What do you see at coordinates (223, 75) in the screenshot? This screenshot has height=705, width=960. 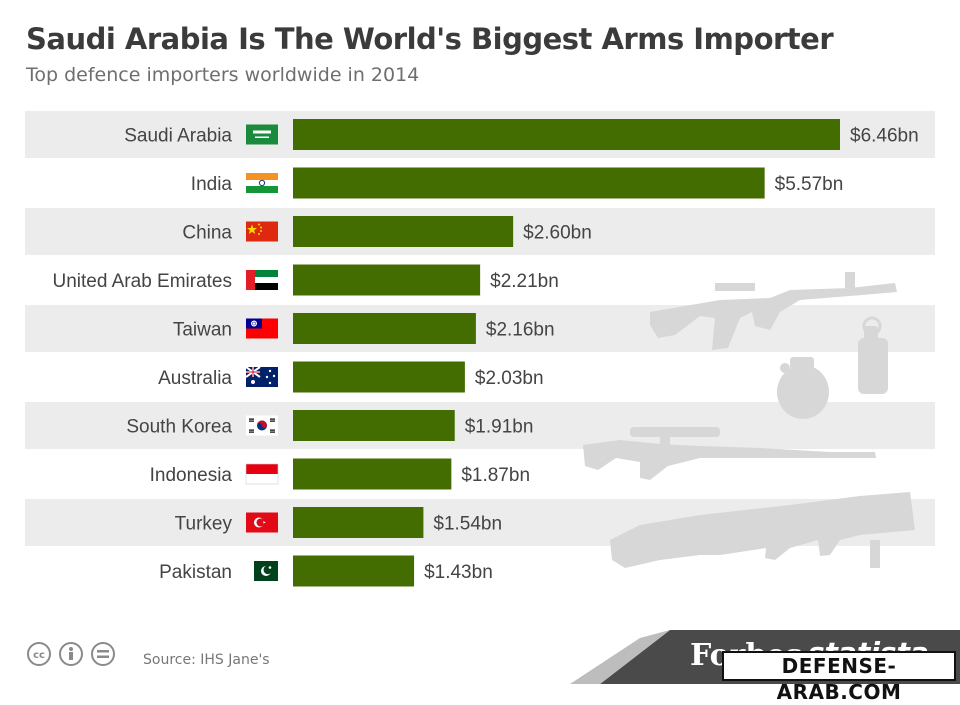 I see `chart-subtitle: Top defence importers worldwide in 2014` at bounding box center [223, 75].